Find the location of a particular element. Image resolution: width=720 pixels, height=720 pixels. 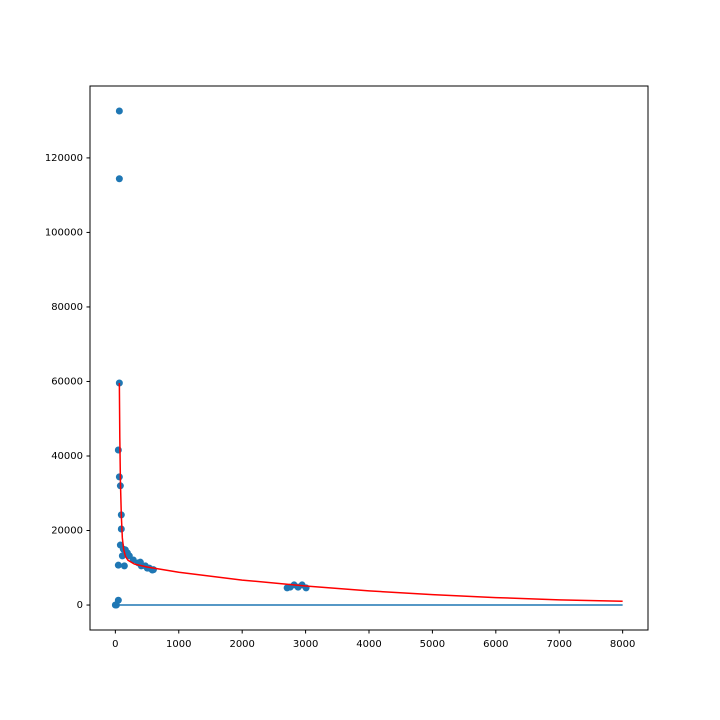

y-tick-label: 60000 is located at coordinates (67, 381).